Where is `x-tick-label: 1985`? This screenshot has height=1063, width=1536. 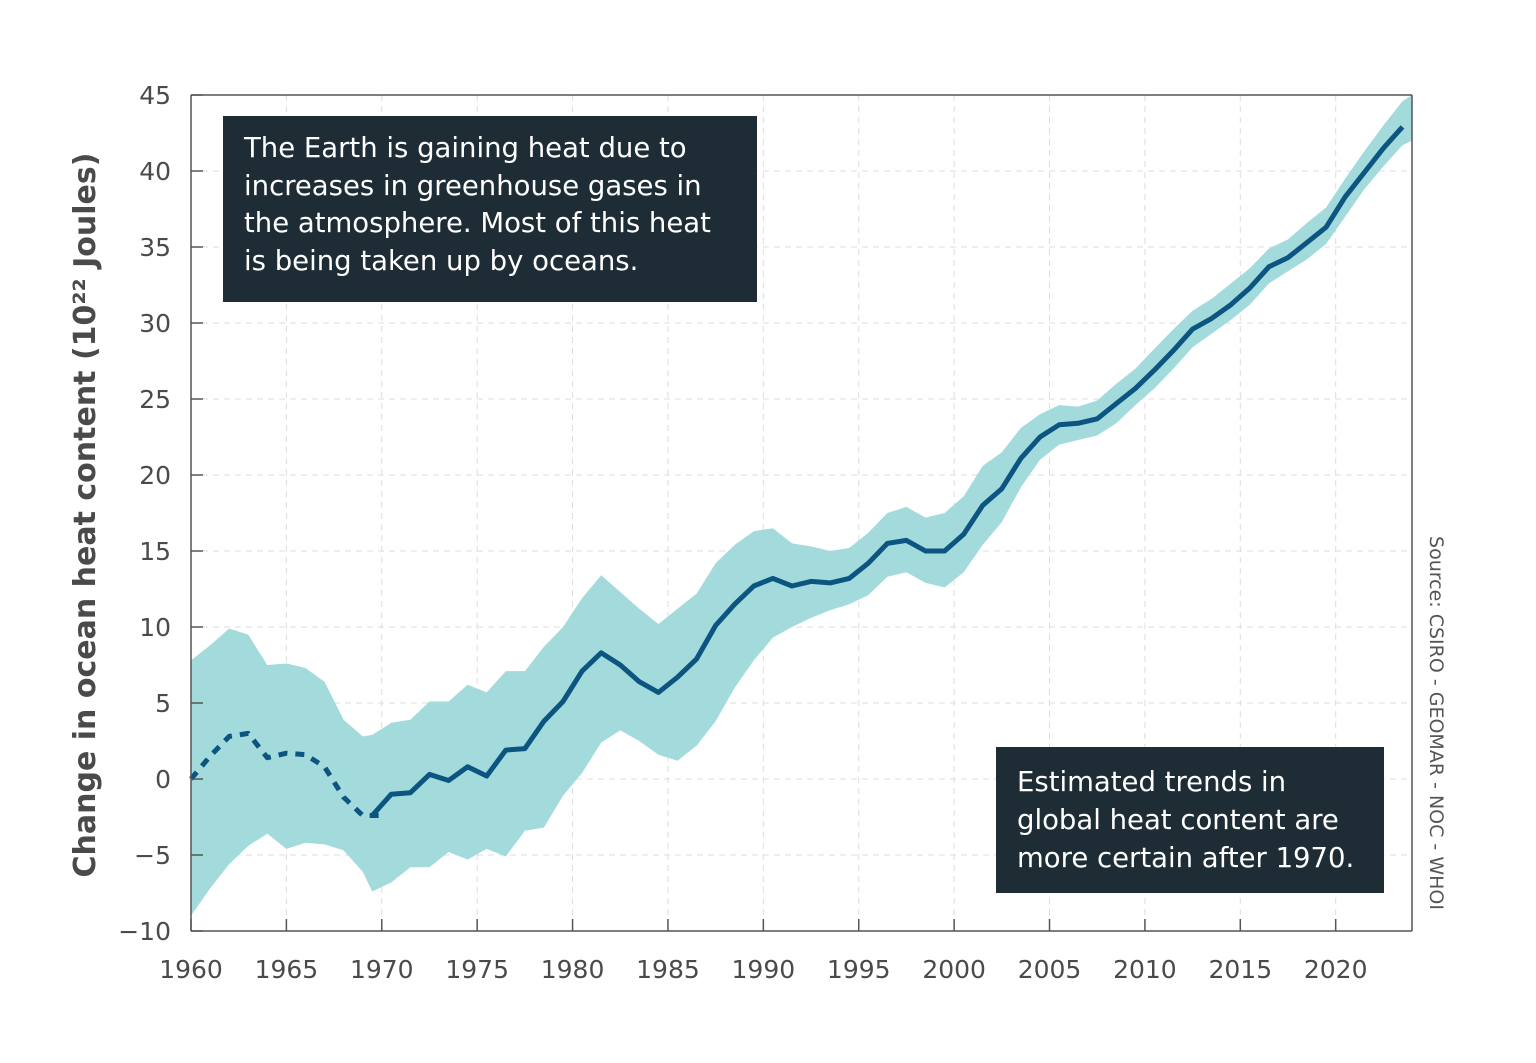 x-tick-label: 1985 is located at coordinates (668, 969).